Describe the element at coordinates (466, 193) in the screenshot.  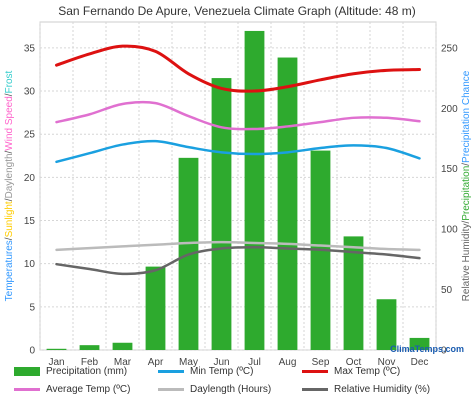
I see `axis-label-part: Precipitation` at that location.